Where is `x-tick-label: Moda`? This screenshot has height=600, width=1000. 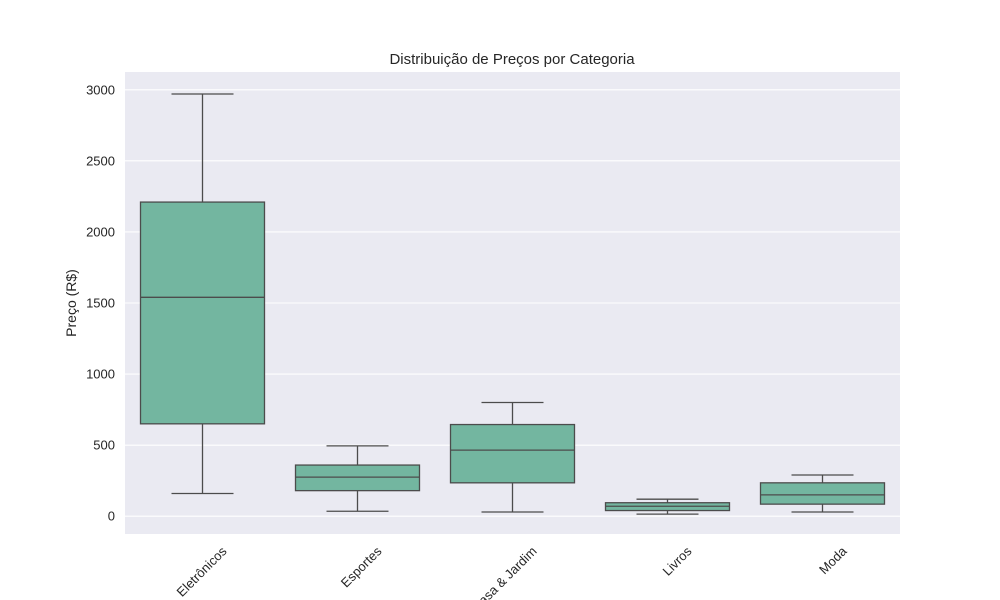 x-tick-label: Moda is located at coordinates (833, 560).